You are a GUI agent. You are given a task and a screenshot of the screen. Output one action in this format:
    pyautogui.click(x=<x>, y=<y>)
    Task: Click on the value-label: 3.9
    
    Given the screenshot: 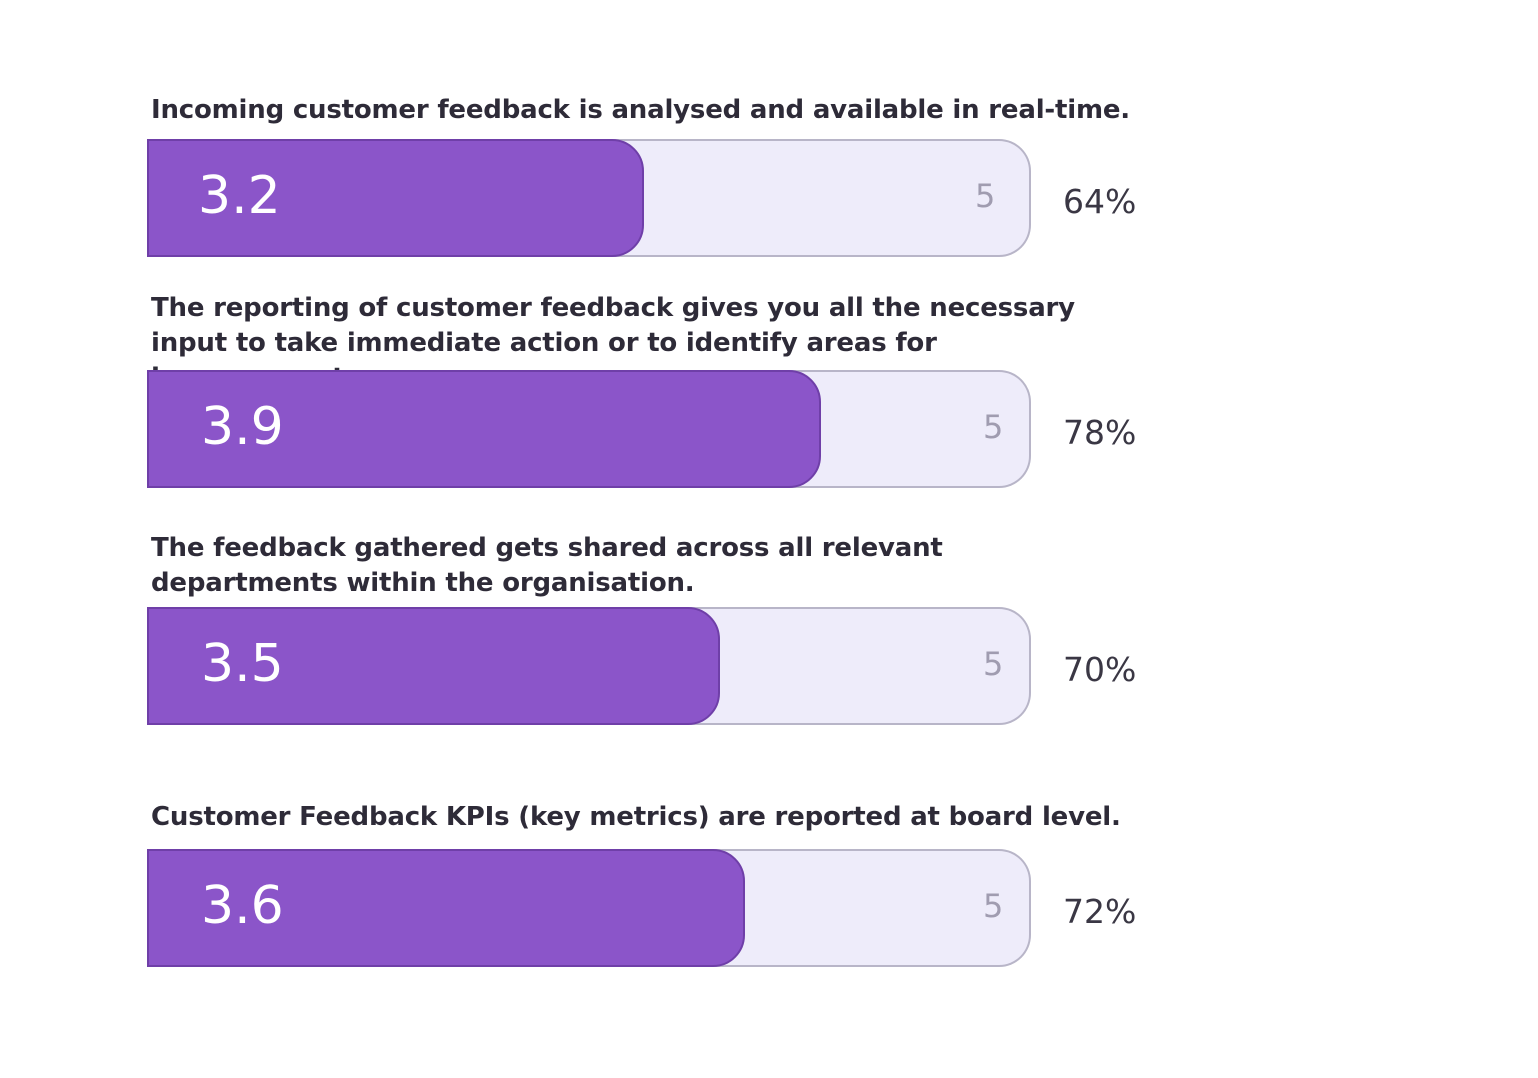 What is the action you would take?
    pyautogui.click(x=242, y=427)
    